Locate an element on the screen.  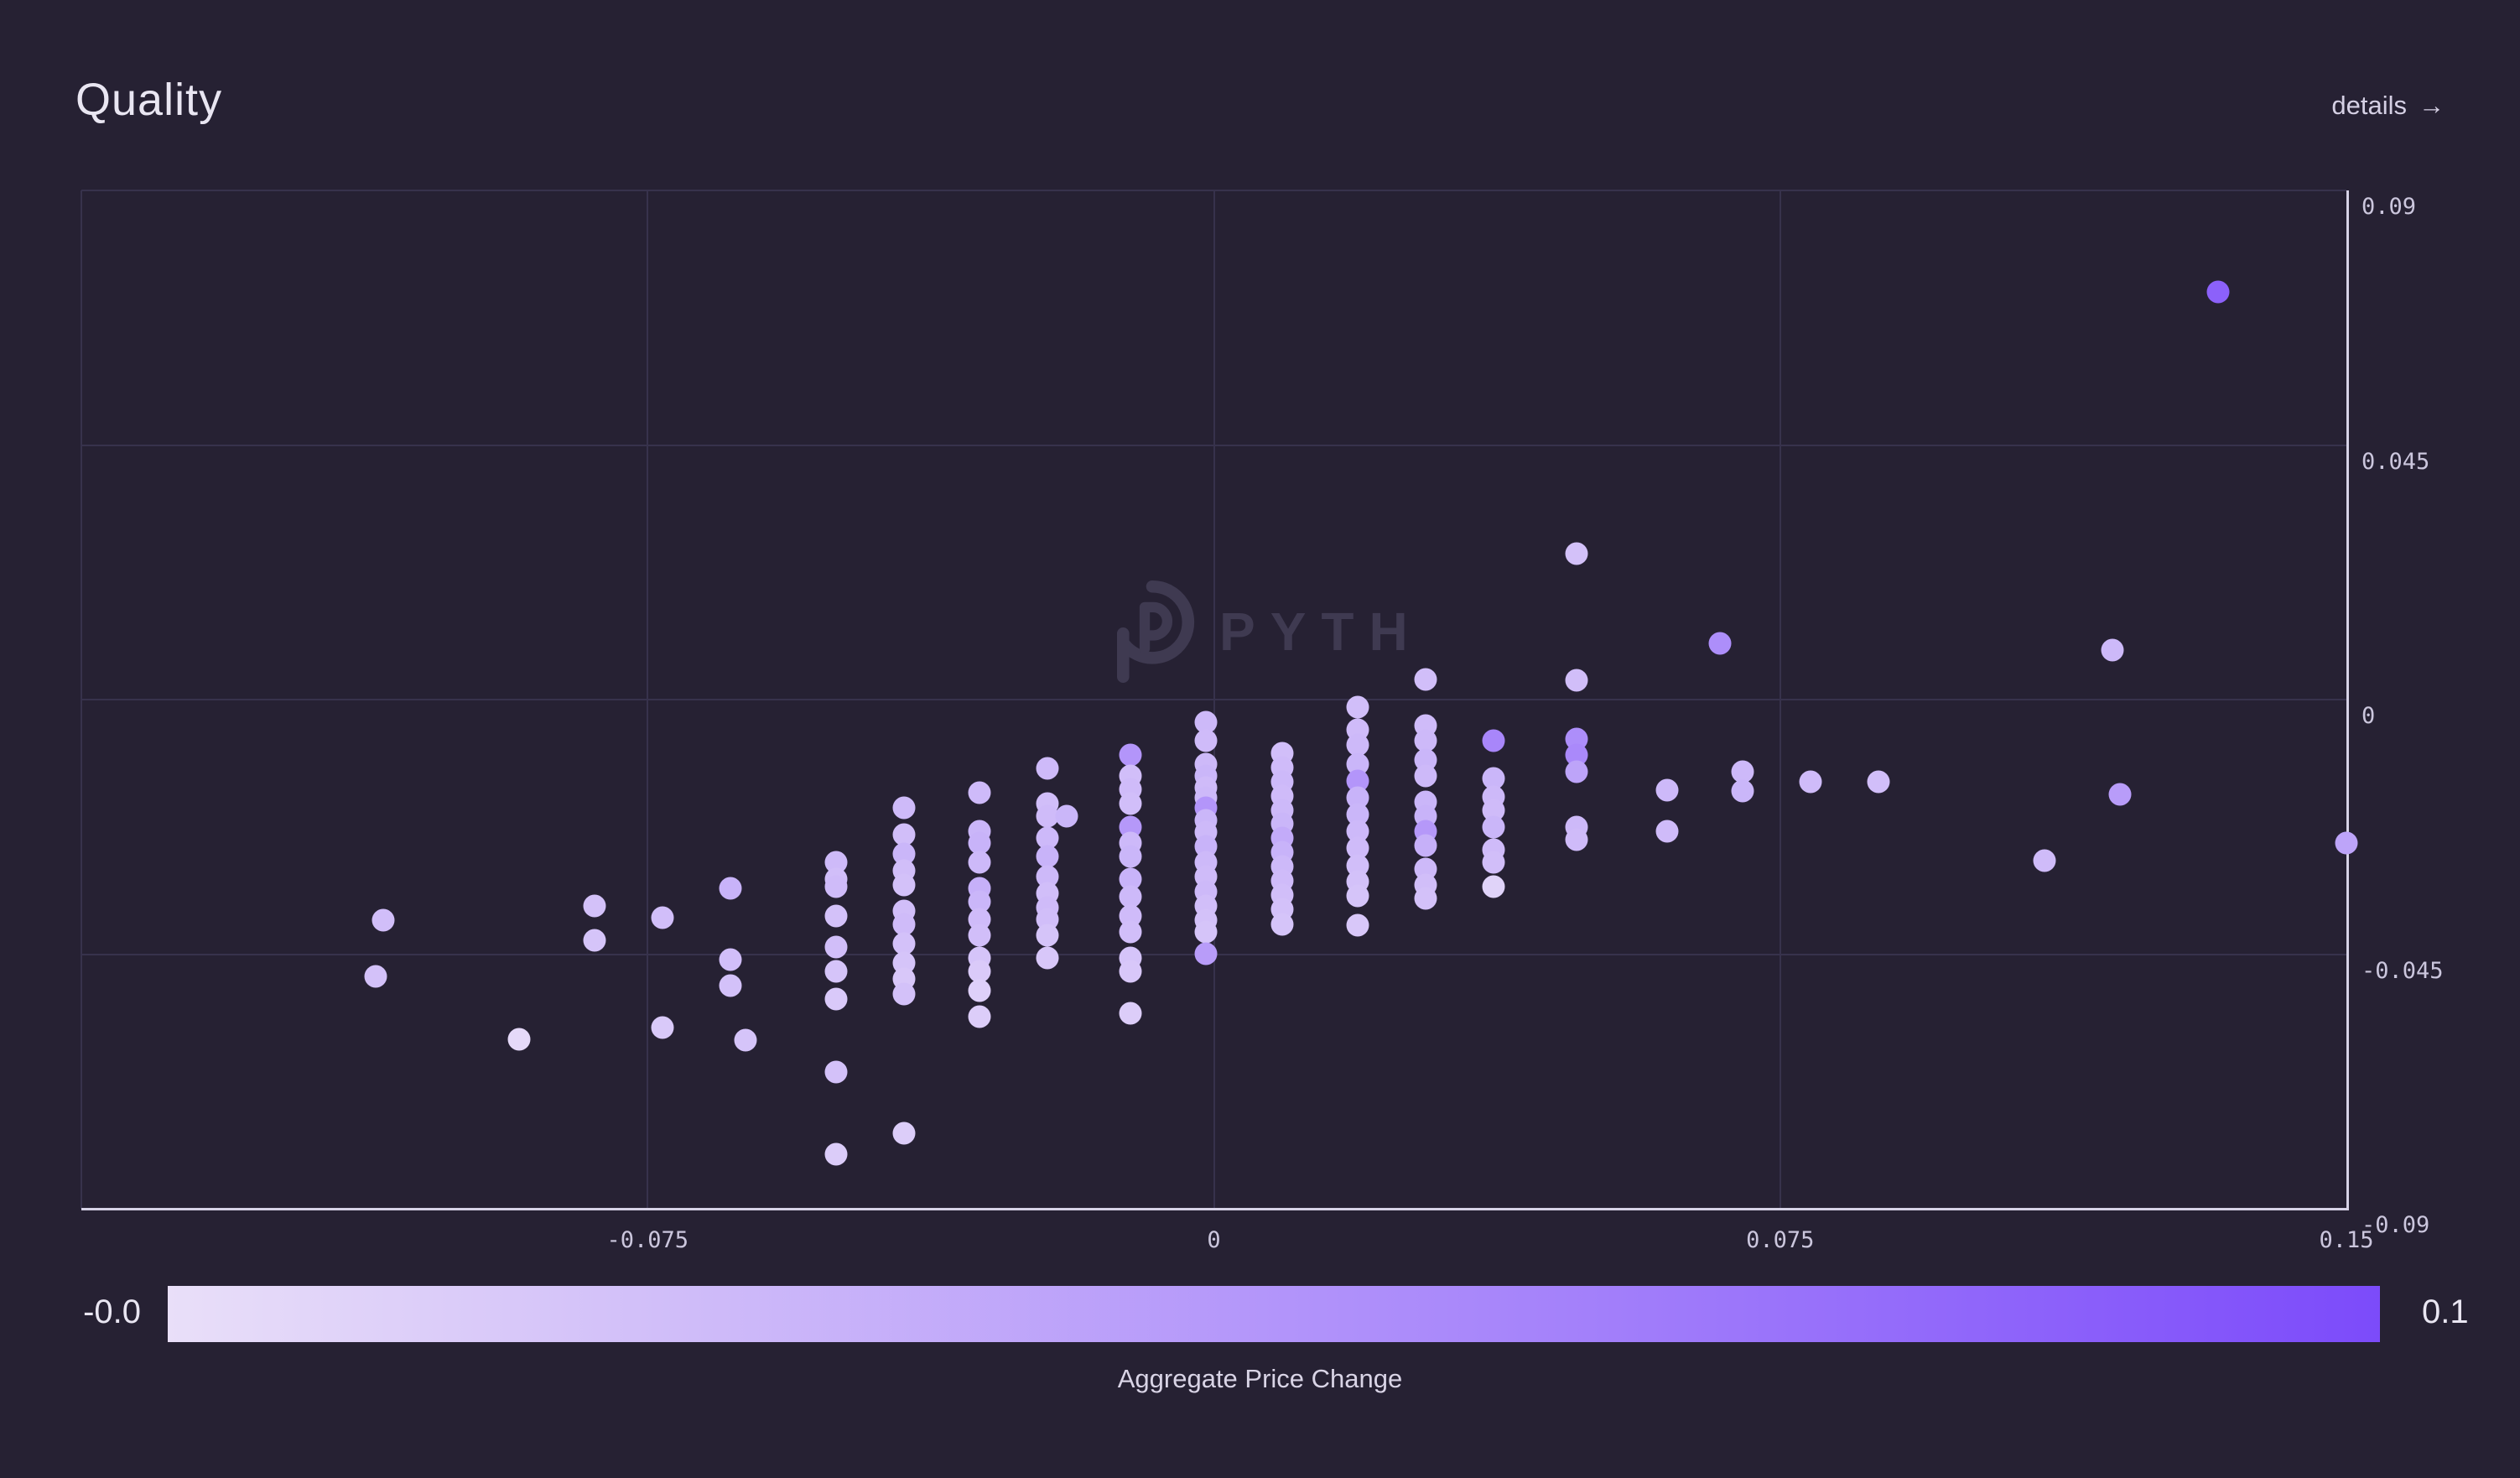
arrow-right-icon: → is located at coordinates (2432, 105).